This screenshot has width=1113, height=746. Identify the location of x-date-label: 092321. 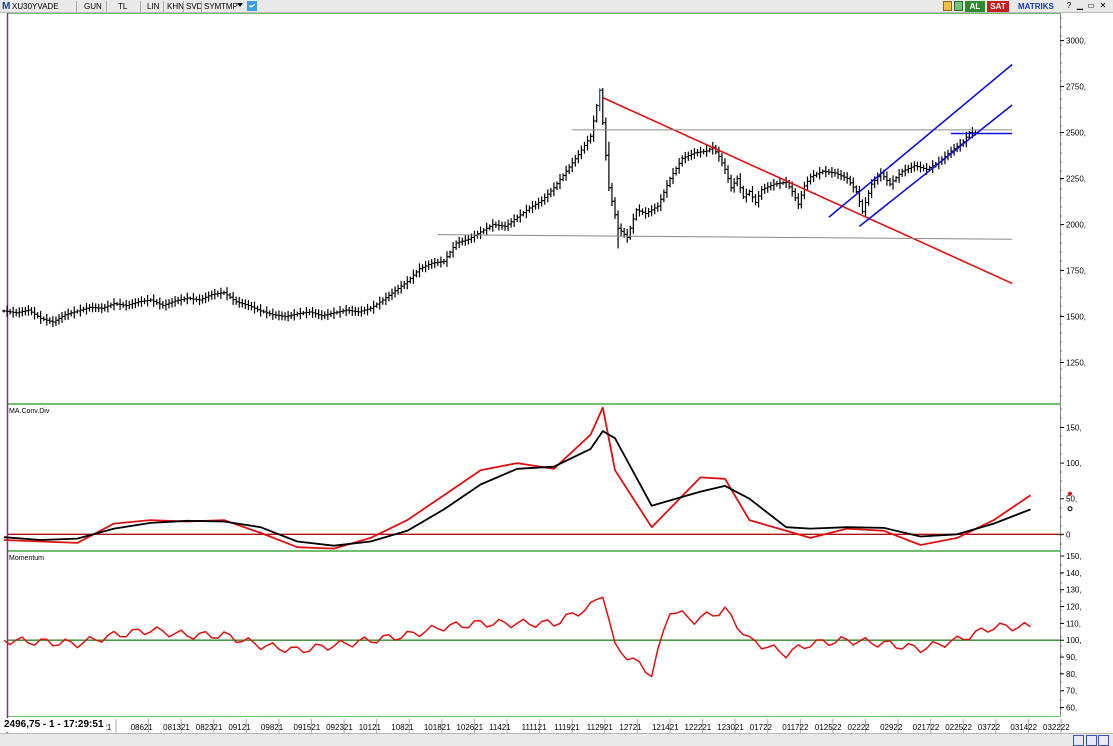
(339, 727).